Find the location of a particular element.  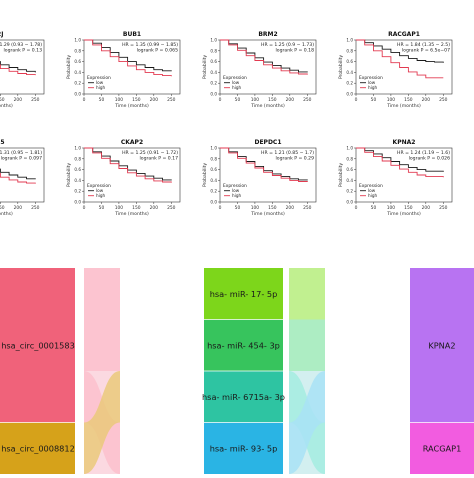

sankey-node-label: KPNA2 is located at coordinates (441, 345).